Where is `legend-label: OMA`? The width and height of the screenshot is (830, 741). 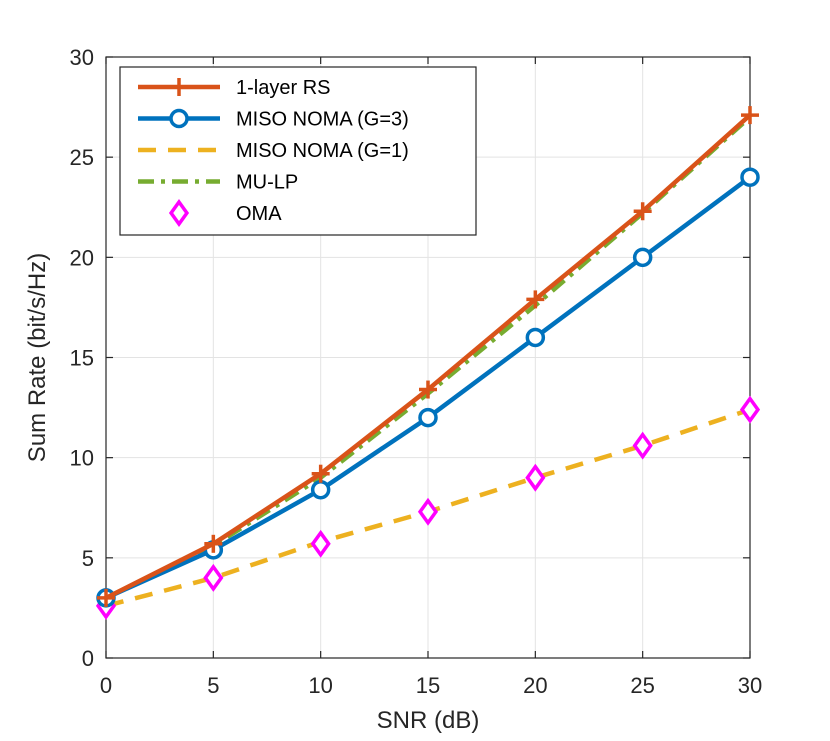
legend-label: OMA is located at coordinates (259, 214).